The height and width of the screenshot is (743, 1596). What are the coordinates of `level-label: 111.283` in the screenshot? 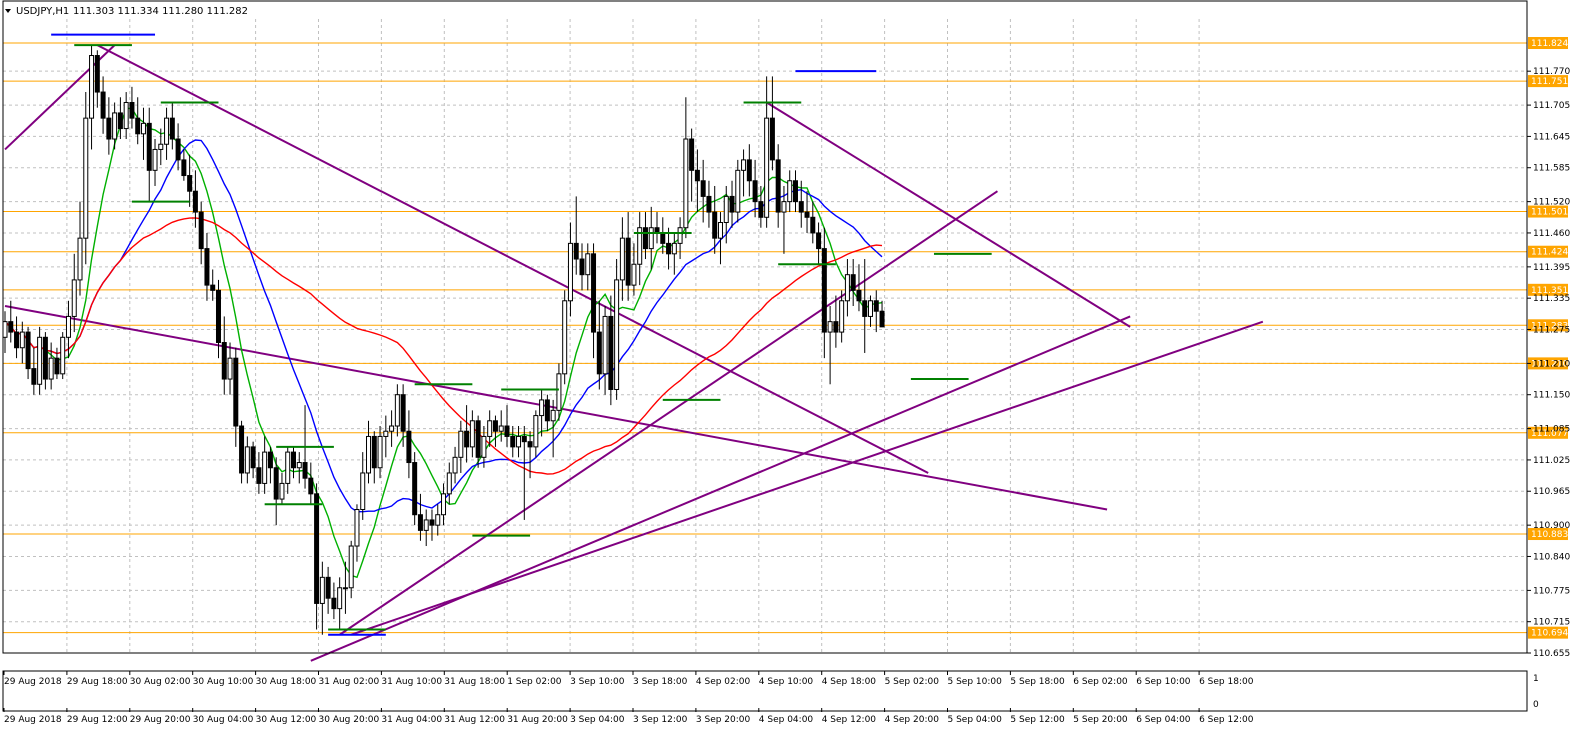 It's located at (1549, 326).